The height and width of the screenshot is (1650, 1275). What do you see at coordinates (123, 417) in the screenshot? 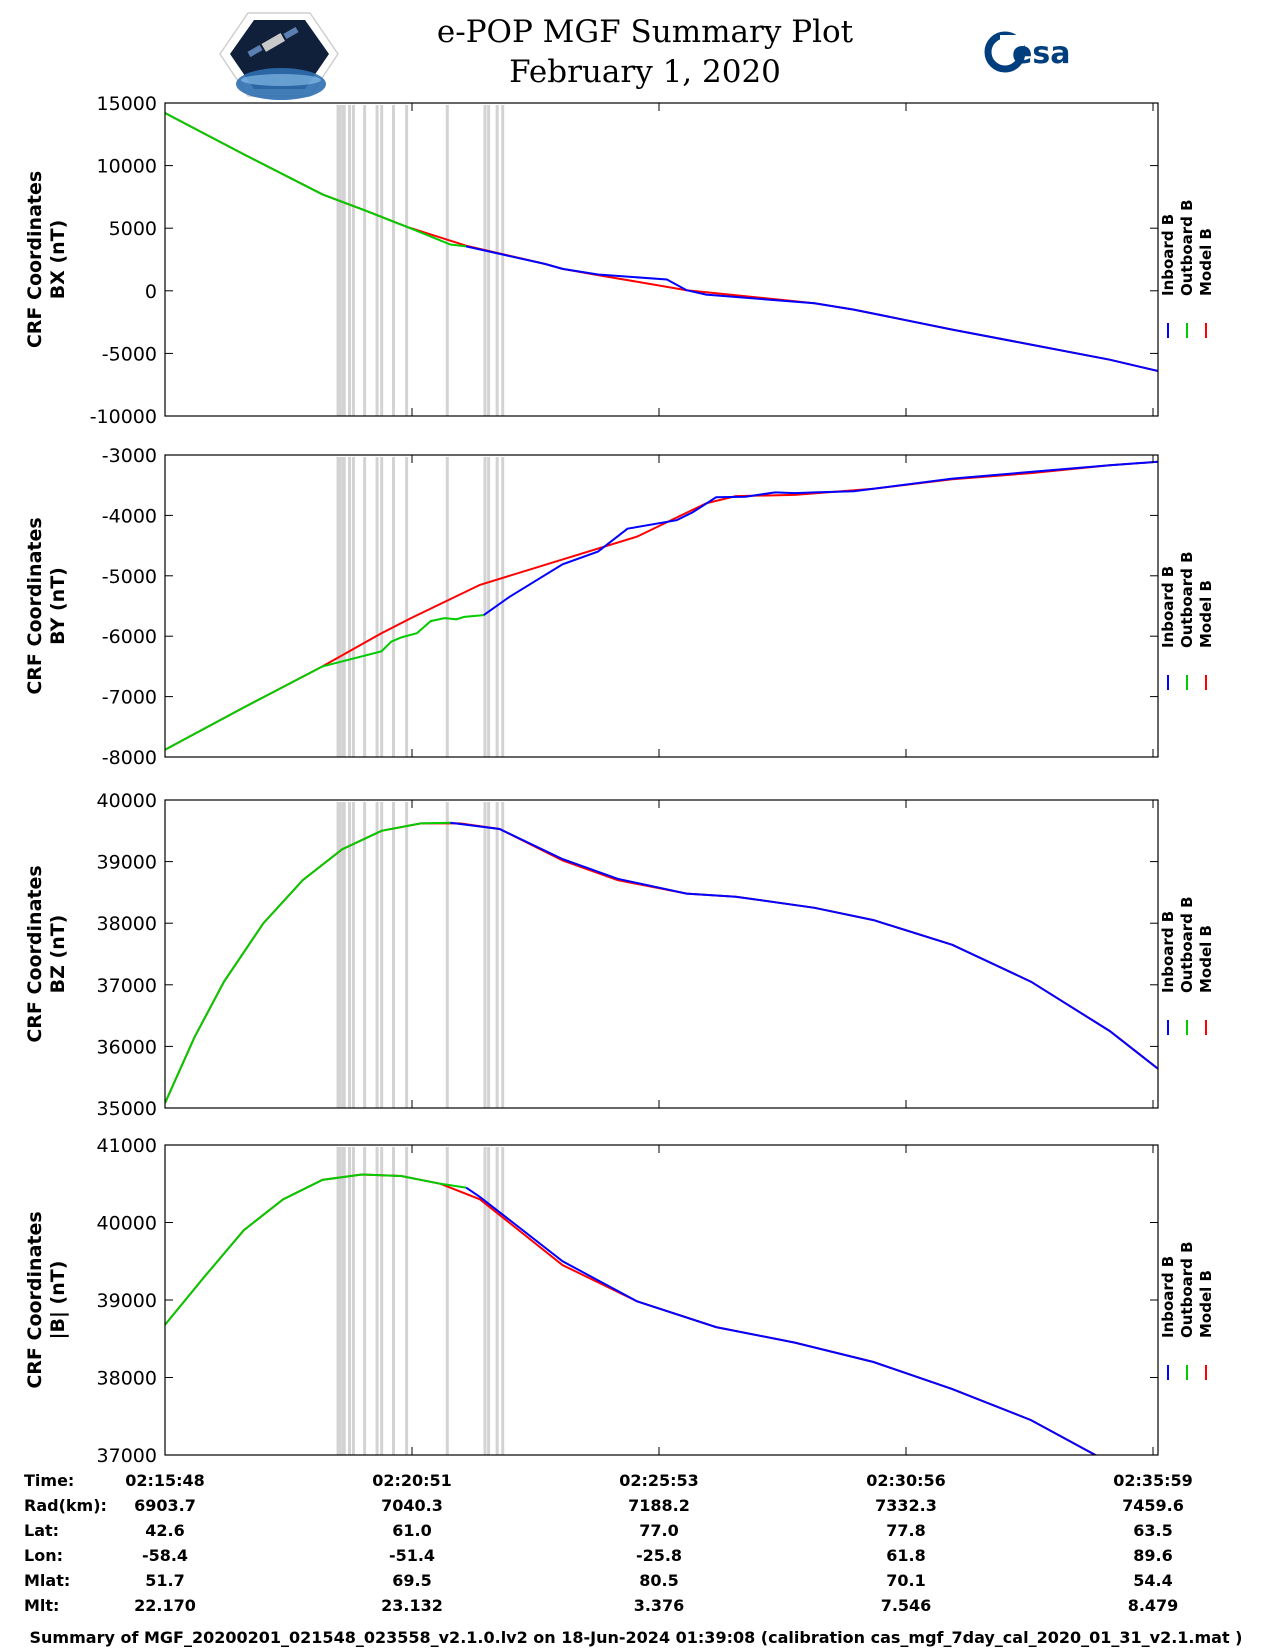
I see `y-tick-label: -10000` at bounding box center [123, 417].